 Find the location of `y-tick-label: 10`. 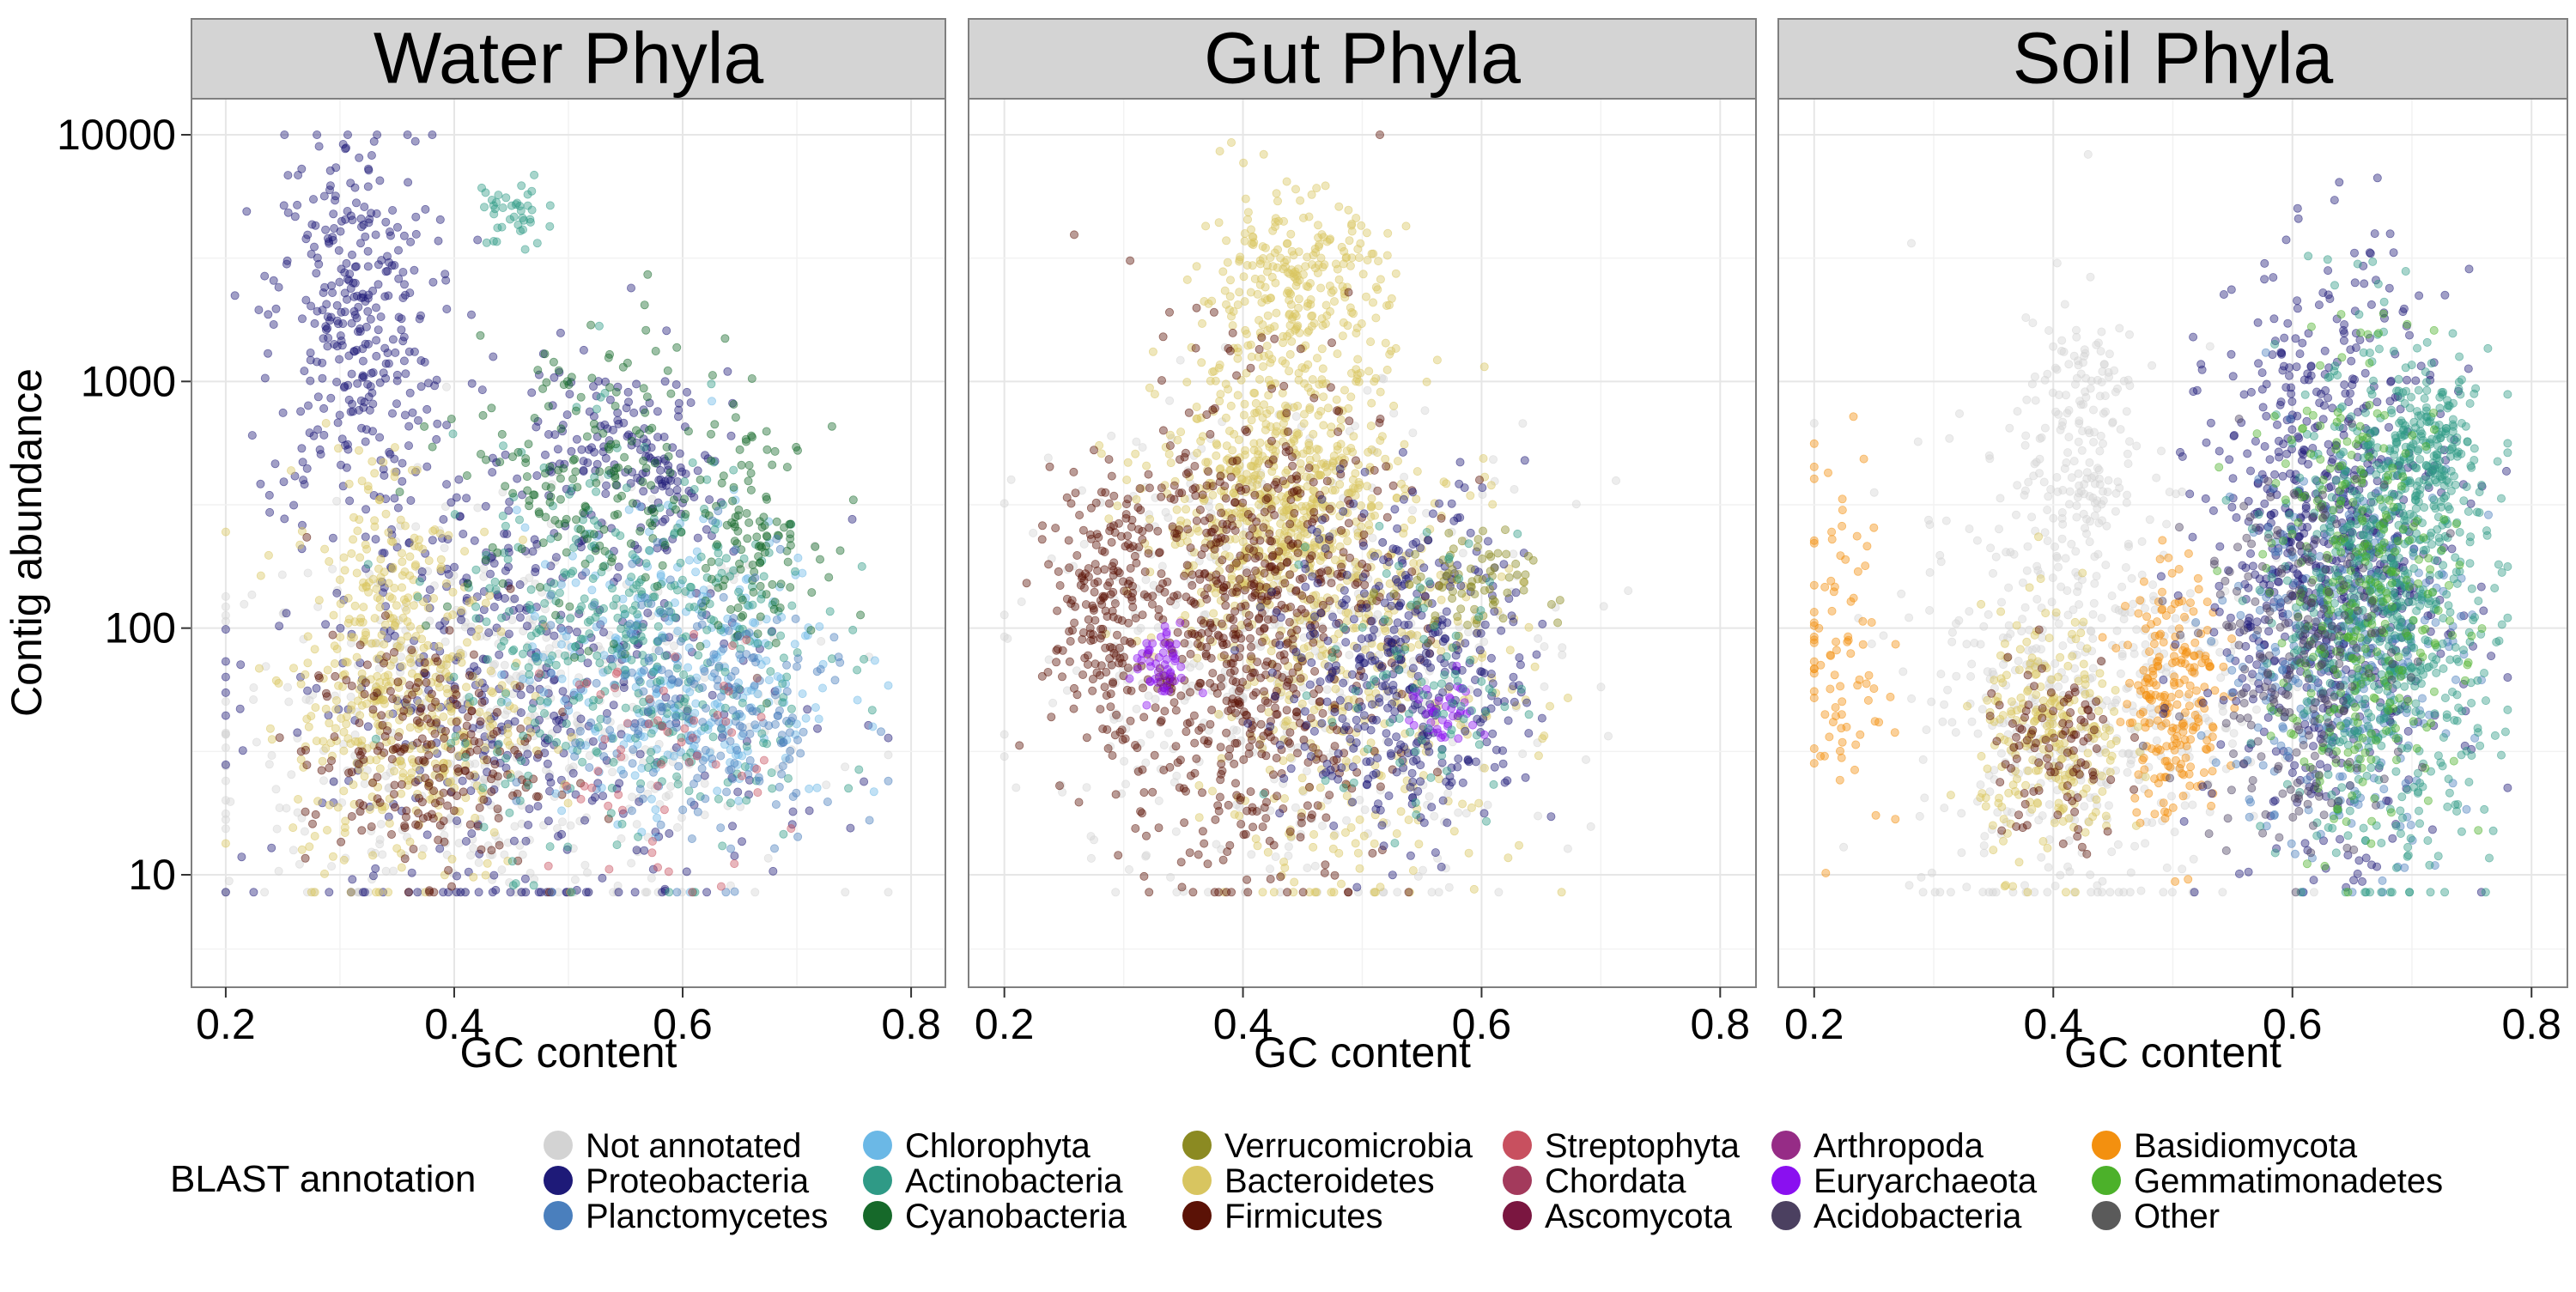

y-tick-label: 10 is located at coordinates (152, 875).